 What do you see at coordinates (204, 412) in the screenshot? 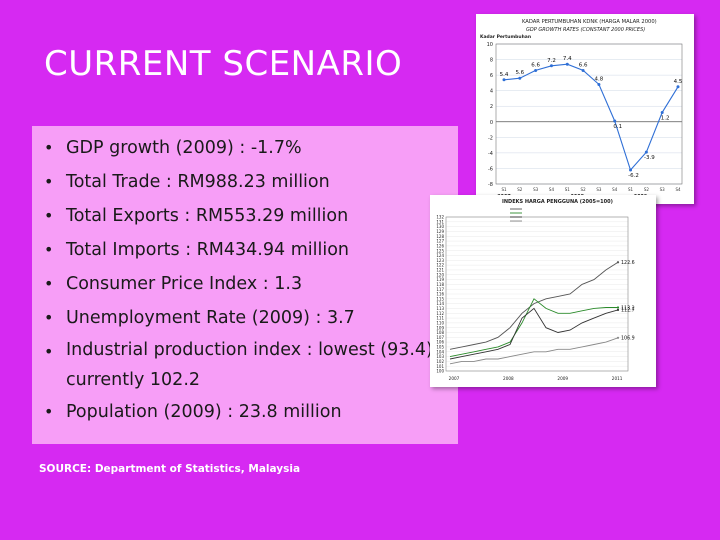
I see `bullet-text: Population (2009) : 23.8 million` at bounding box center [204, 412].